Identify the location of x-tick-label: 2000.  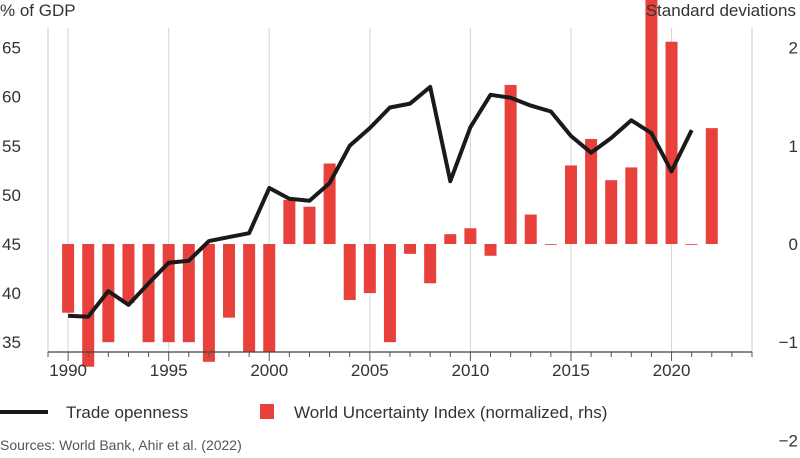
(269, 370).